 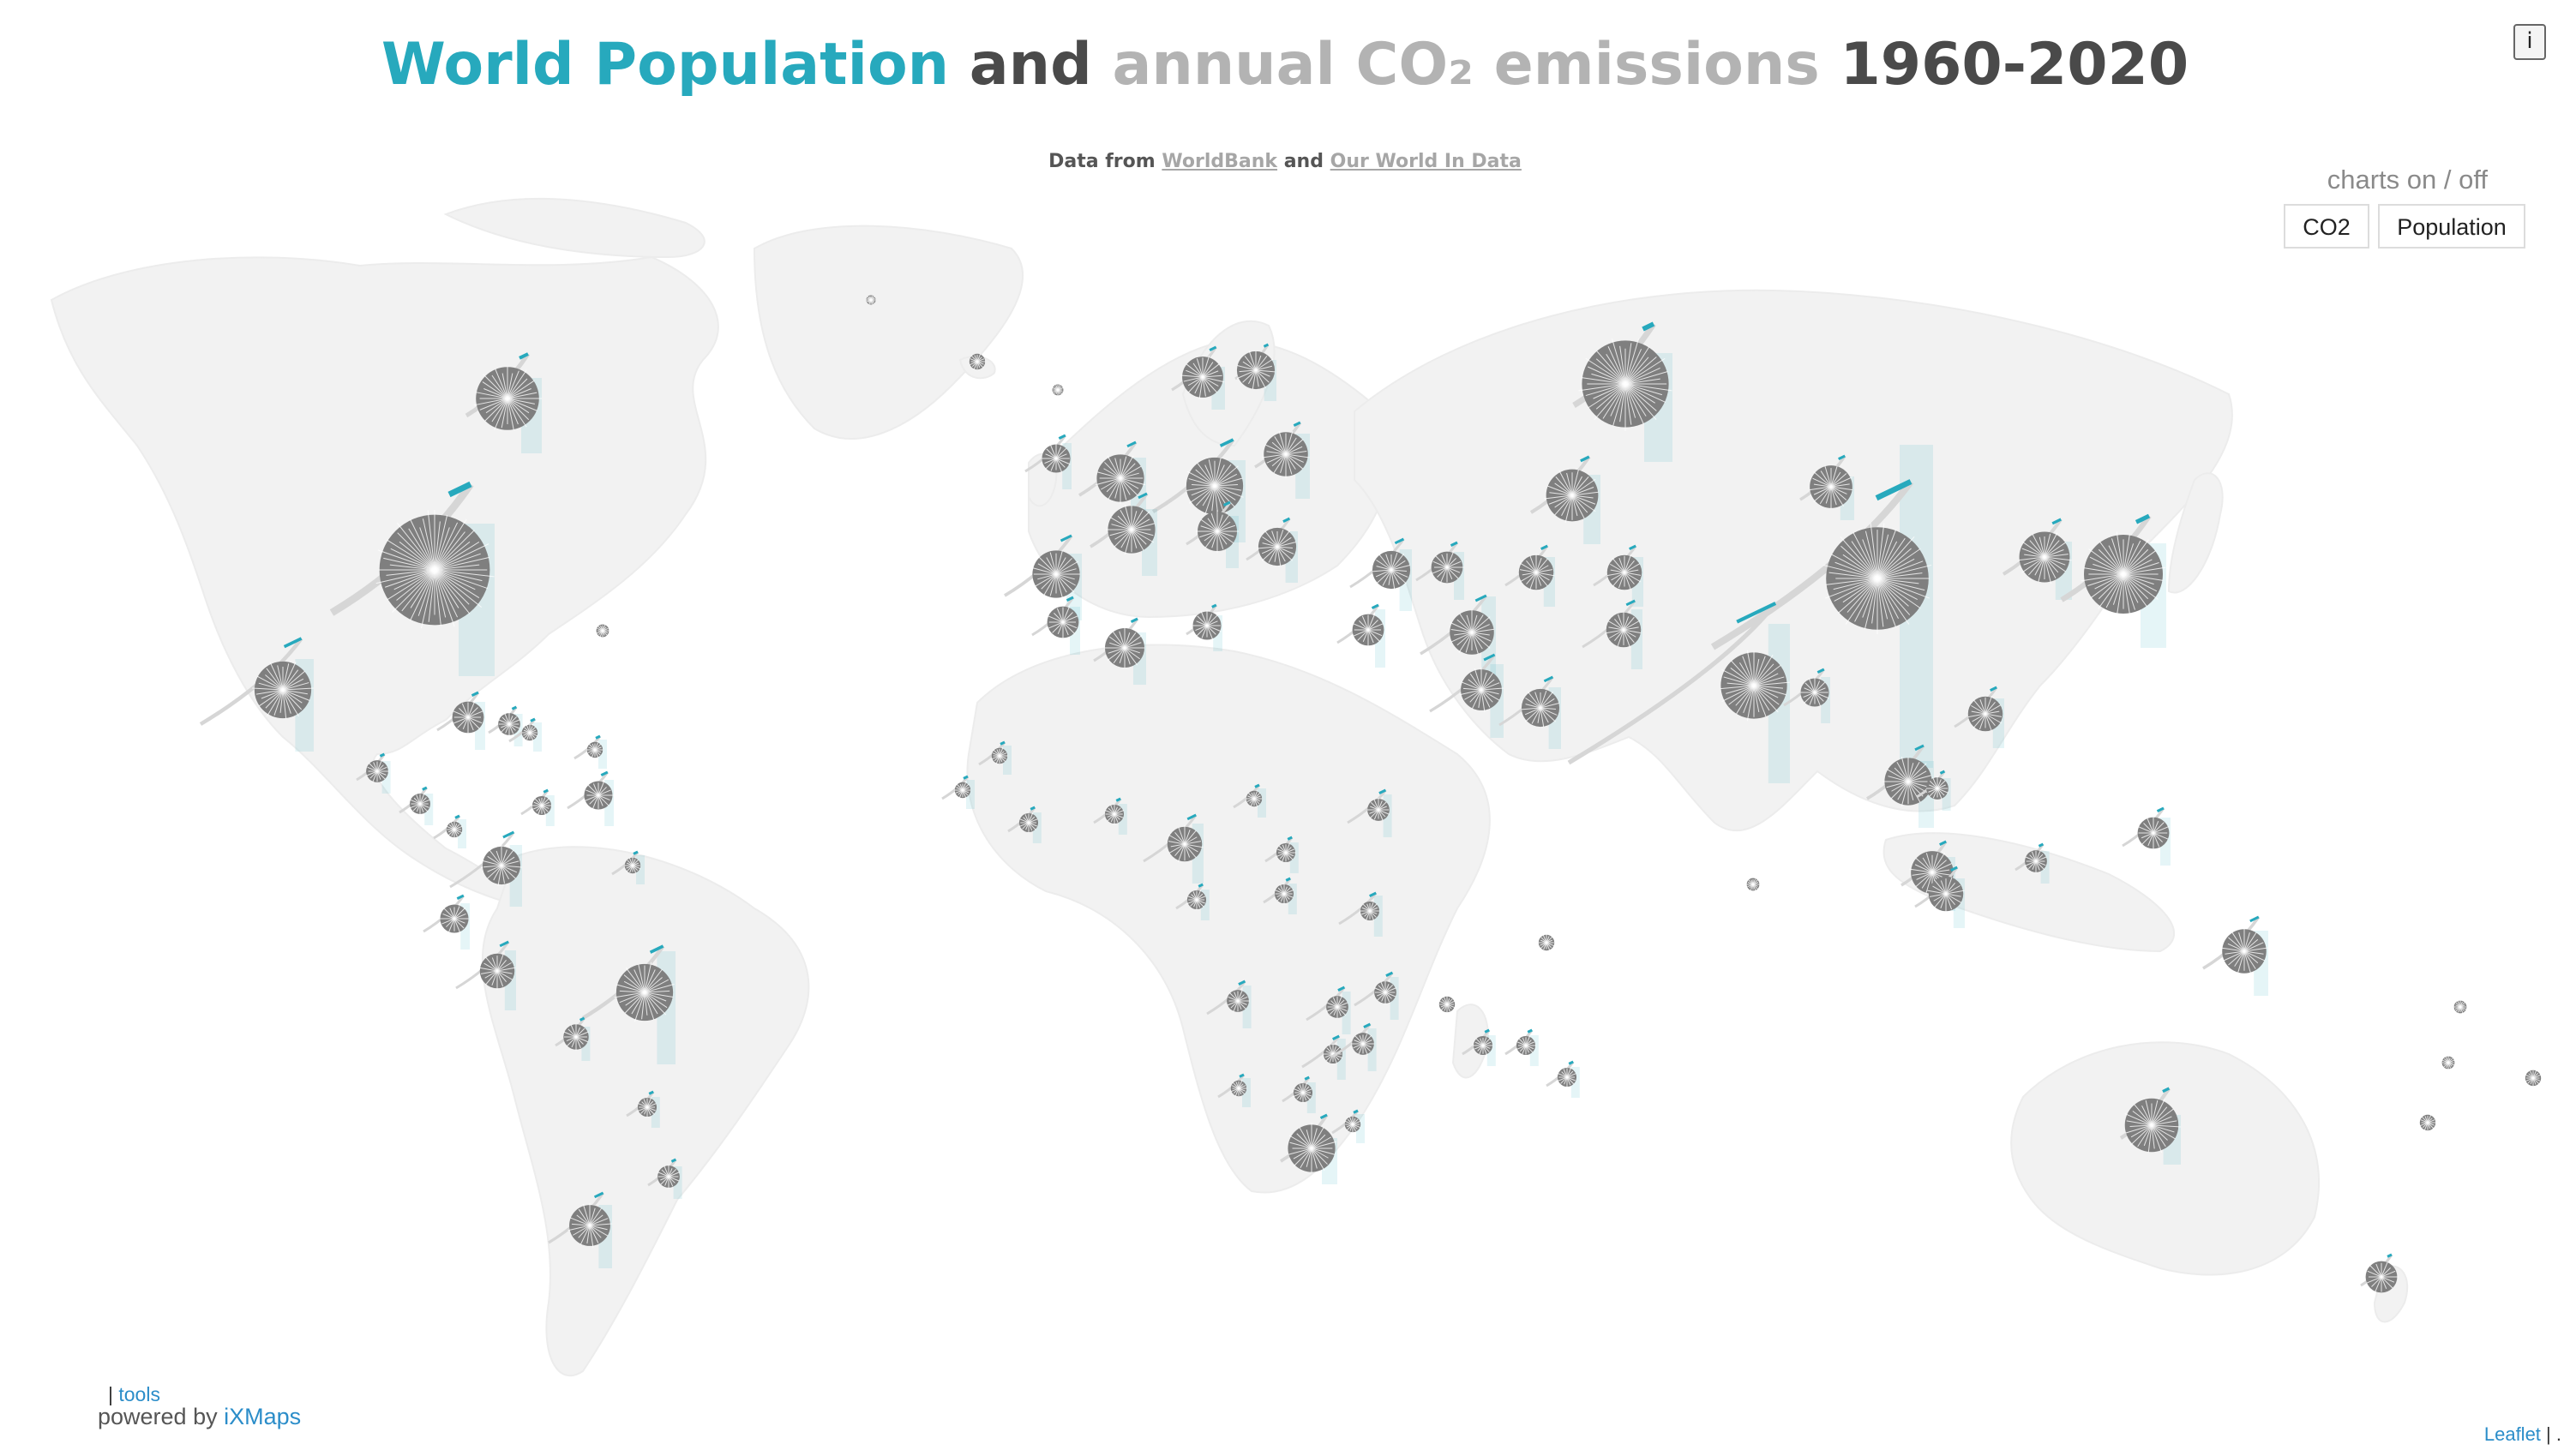 What do you see at coordinates (139, 1394) in the screenshot?
I see `tools-link: tools` at bounding box center [139, 1394].